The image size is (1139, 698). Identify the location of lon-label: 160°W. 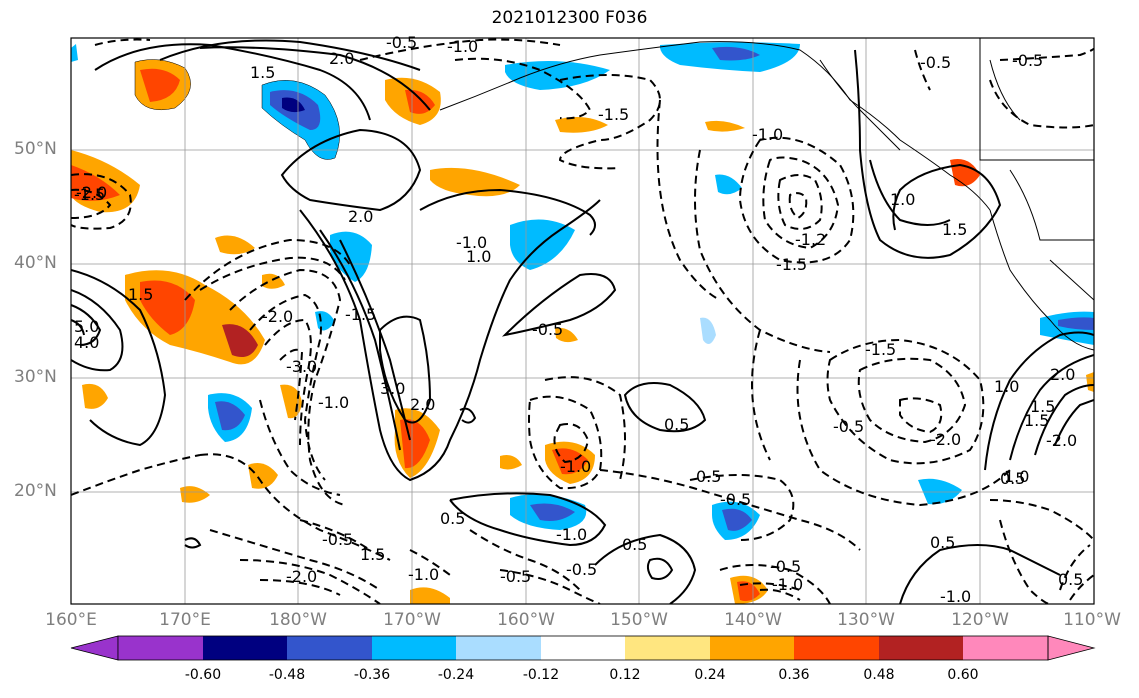
(526, 620).